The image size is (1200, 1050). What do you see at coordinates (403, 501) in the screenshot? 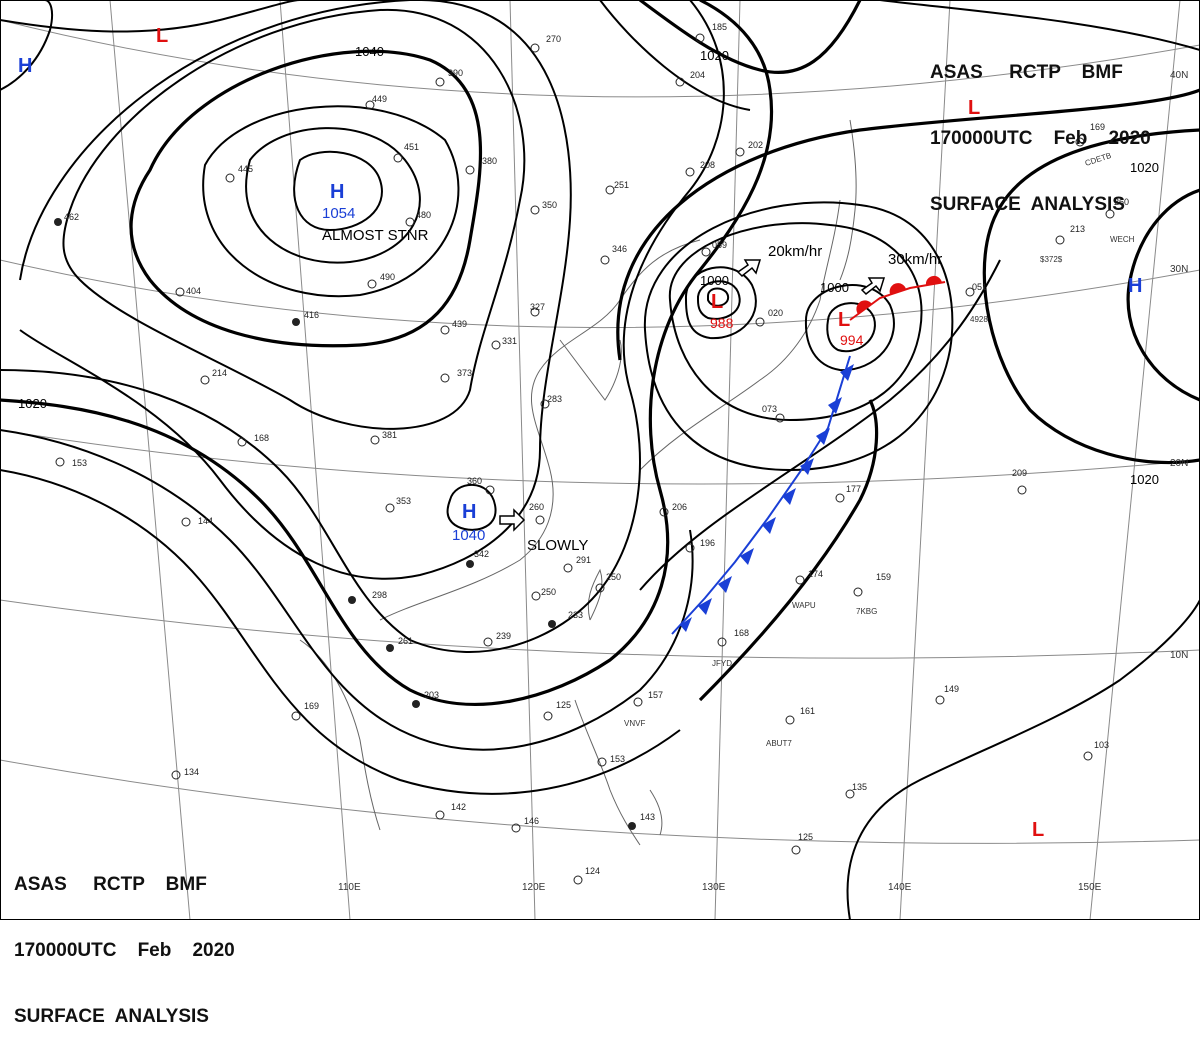
I see `station-pressure: 353` at bounding box center [403, 501].